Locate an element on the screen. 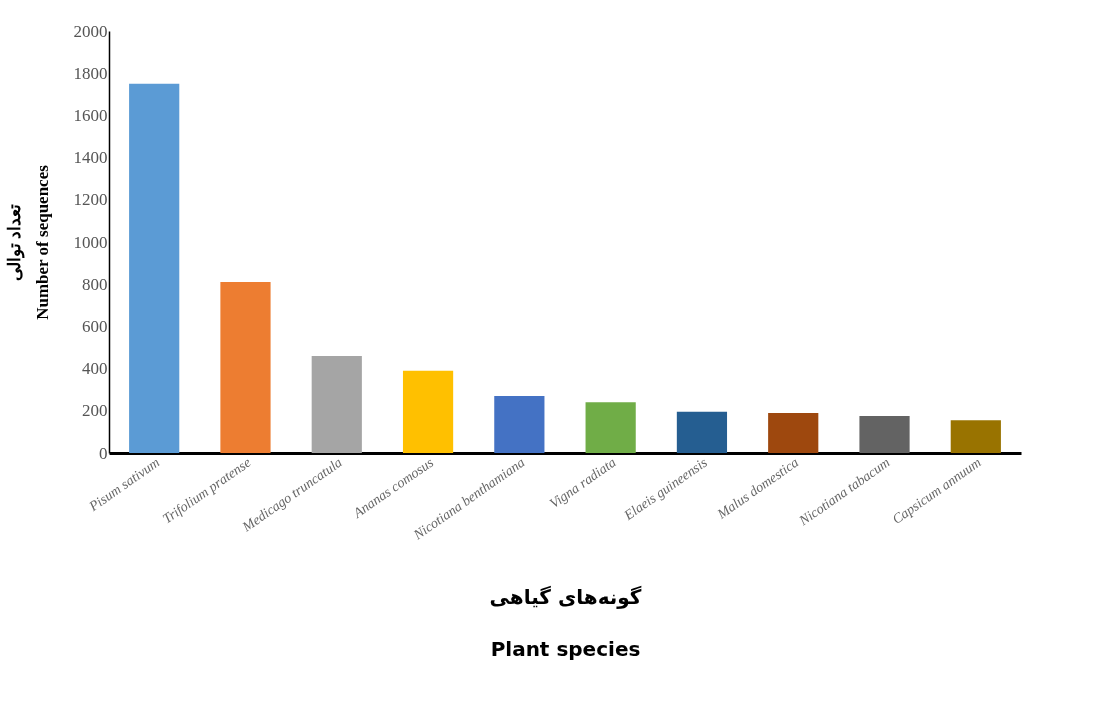  y-tick-label: 2000 is located at coordinates (90, 31).